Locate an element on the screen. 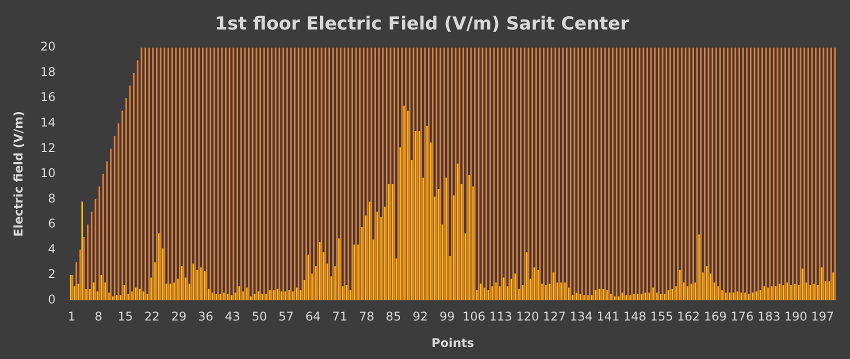 Image resolution: width=850 pixels, height=359 pixels. x-tick-label: 197 is located at coordinates (822, 317).